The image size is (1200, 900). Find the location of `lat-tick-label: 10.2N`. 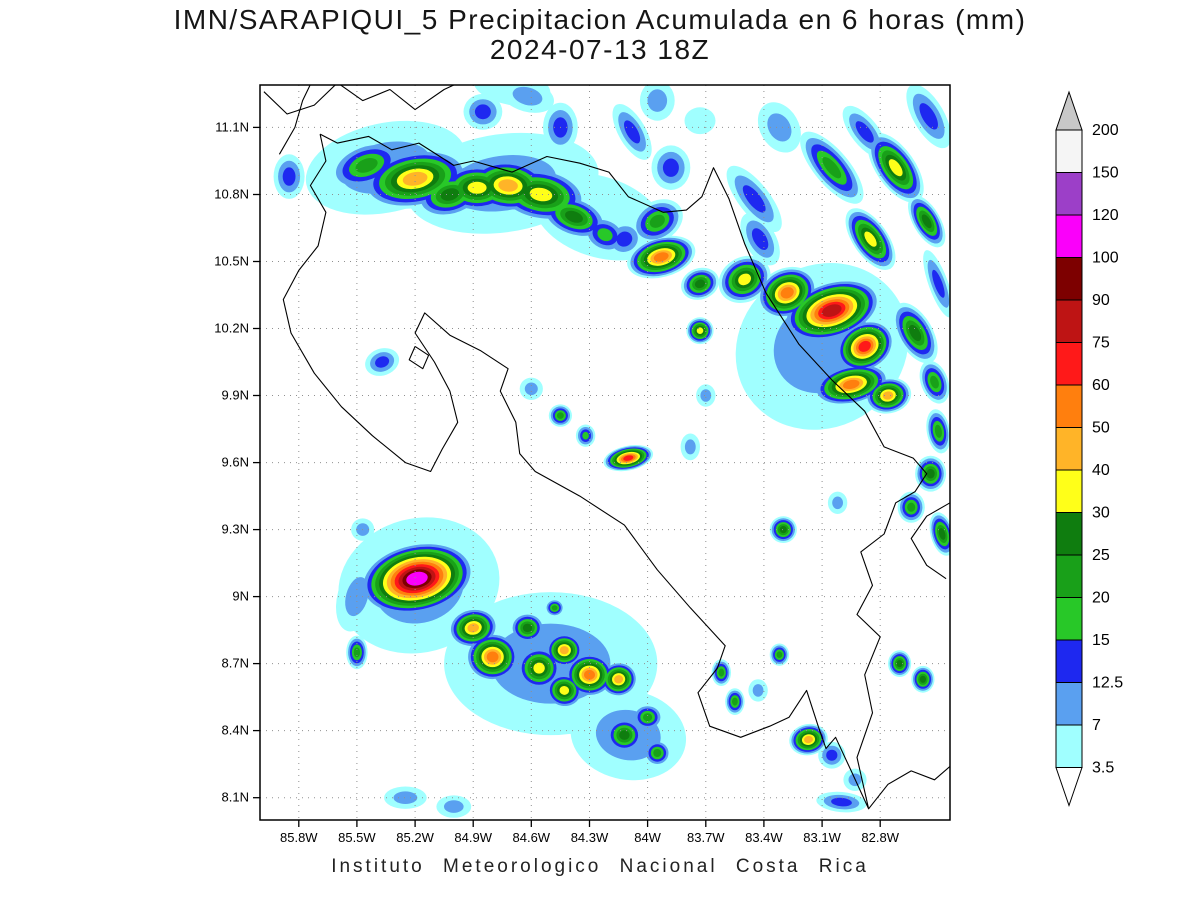

lat-tick-label: 10.2N is located at coordinates (231, 328).